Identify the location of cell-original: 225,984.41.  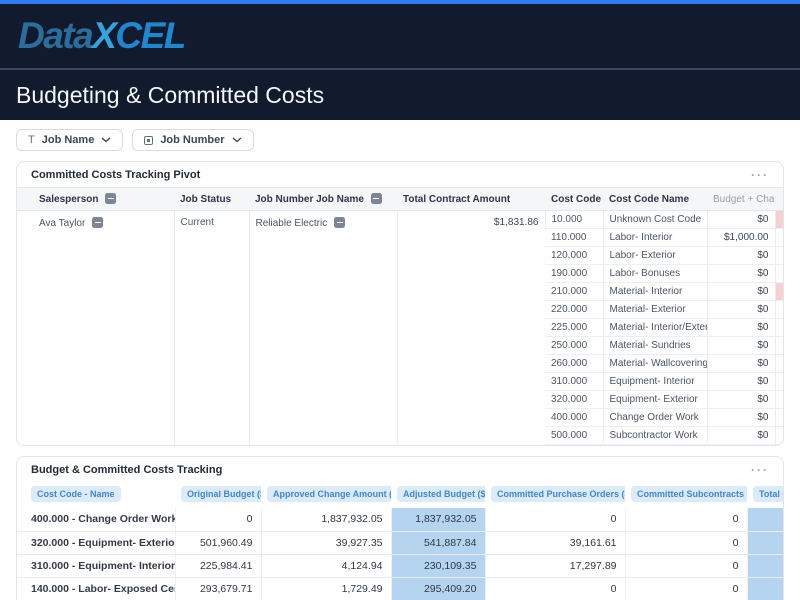
(217, 566).